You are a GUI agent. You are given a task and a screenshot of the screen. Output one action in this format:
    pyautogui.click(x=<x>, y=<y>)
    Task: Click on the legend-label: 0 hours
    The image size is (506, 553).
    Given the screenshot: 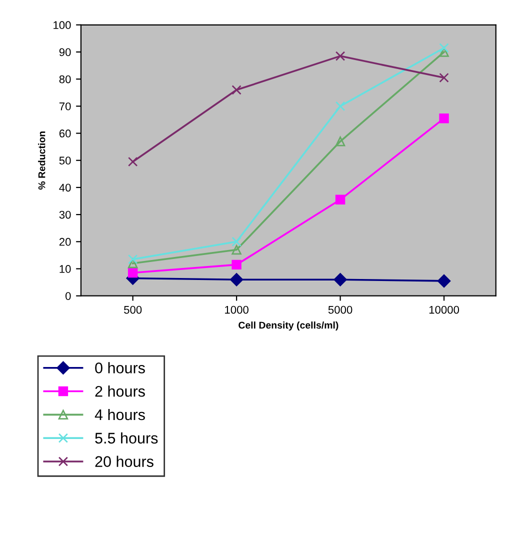 What is the action you would take?
    pyautogui.click(x=120, y=368)
    